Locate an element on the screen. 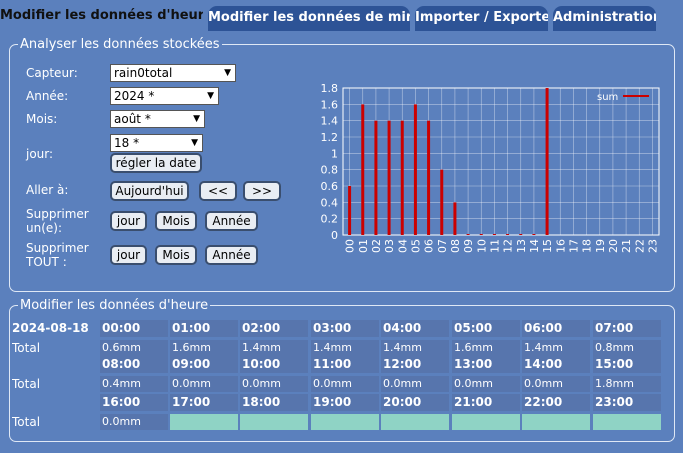 This screenshot has width=683, height=453. hour-value: 0.6mm is located at coordinates (134, 348).